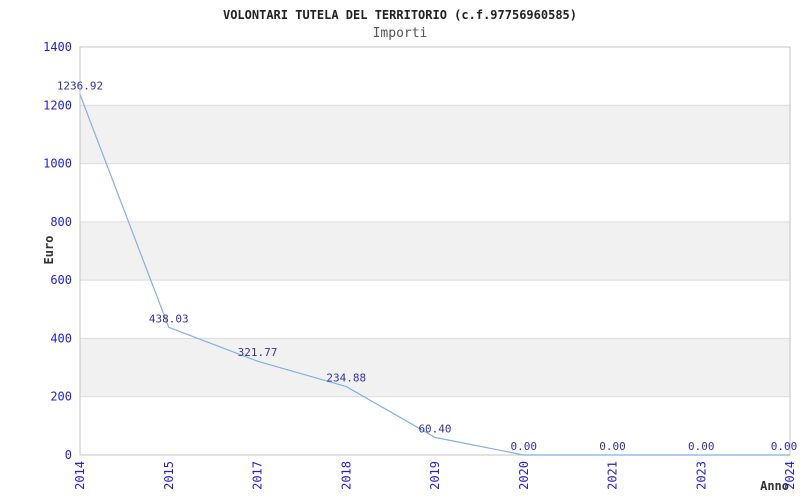  Describe the element at coordinates (346, 475) in the screenshot. I see `x-tick-label: 2018` at that location.